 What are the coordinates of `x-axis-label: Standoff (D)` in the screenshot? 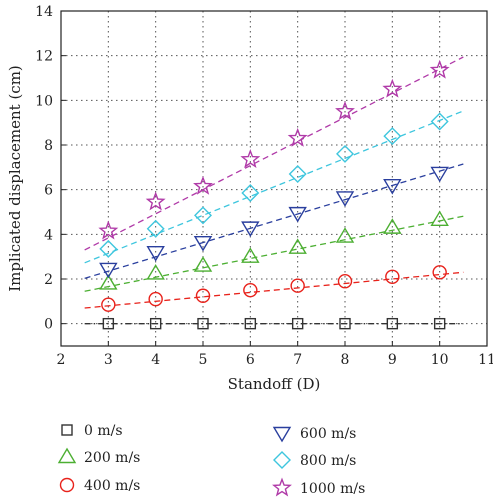 It's located at (274, 384).